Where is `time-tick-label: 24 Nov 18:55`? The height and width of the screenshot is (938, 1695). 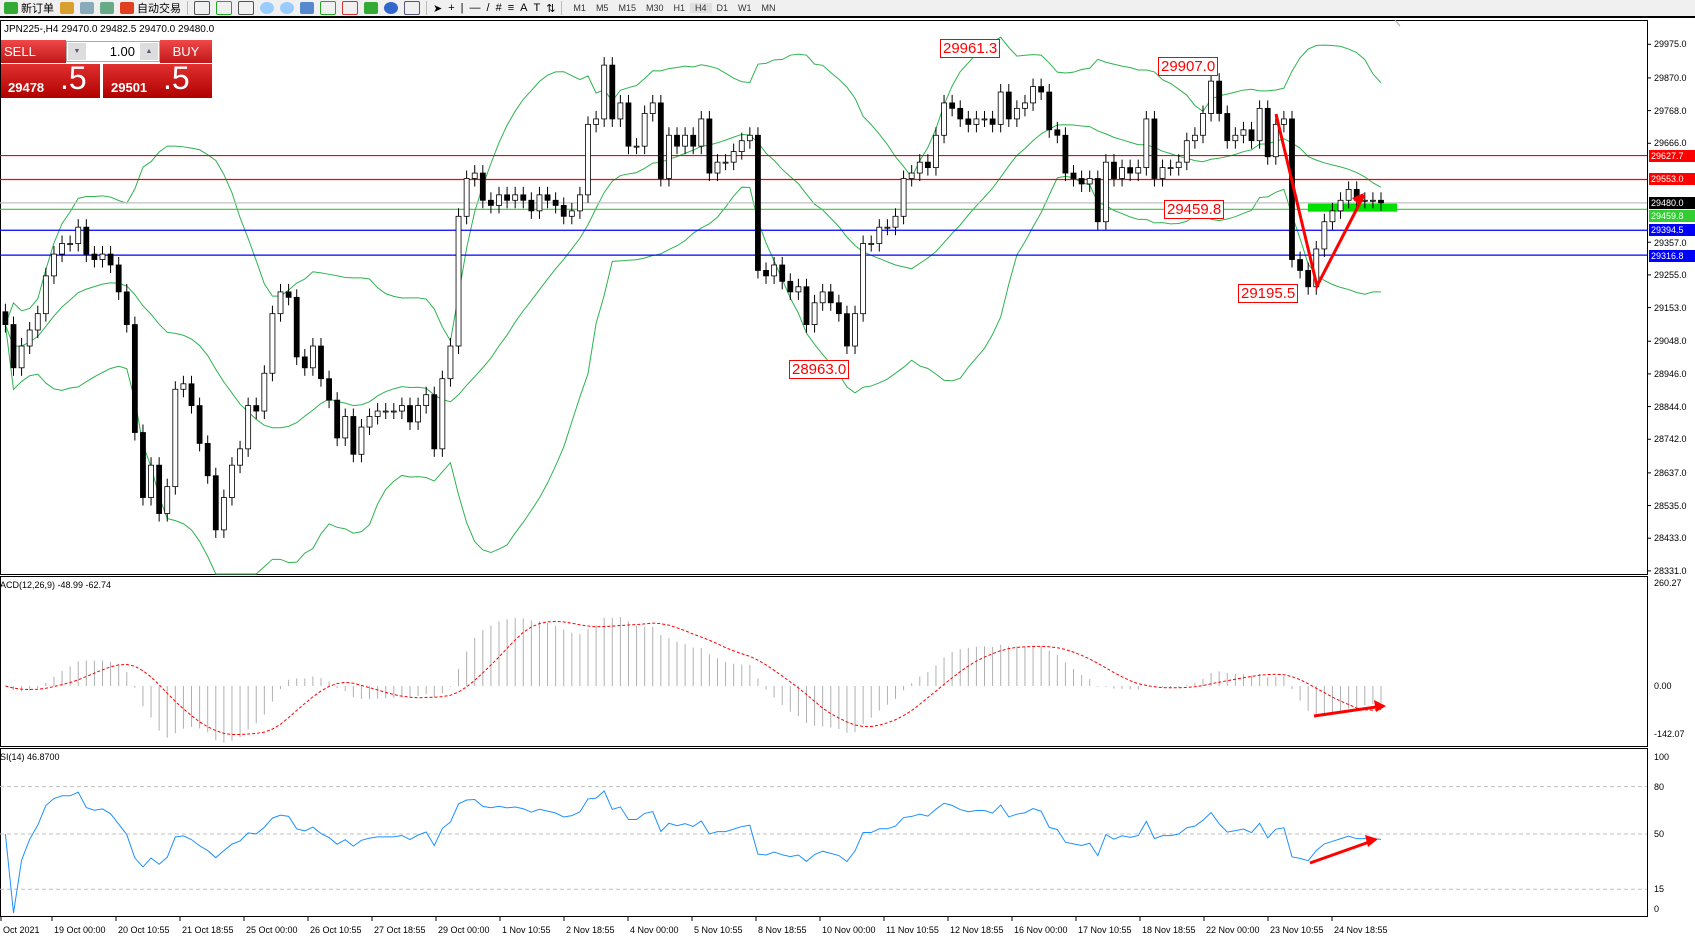 time-tick-label: 24 Nov 18:55 is located at coordinates (1361, 930).